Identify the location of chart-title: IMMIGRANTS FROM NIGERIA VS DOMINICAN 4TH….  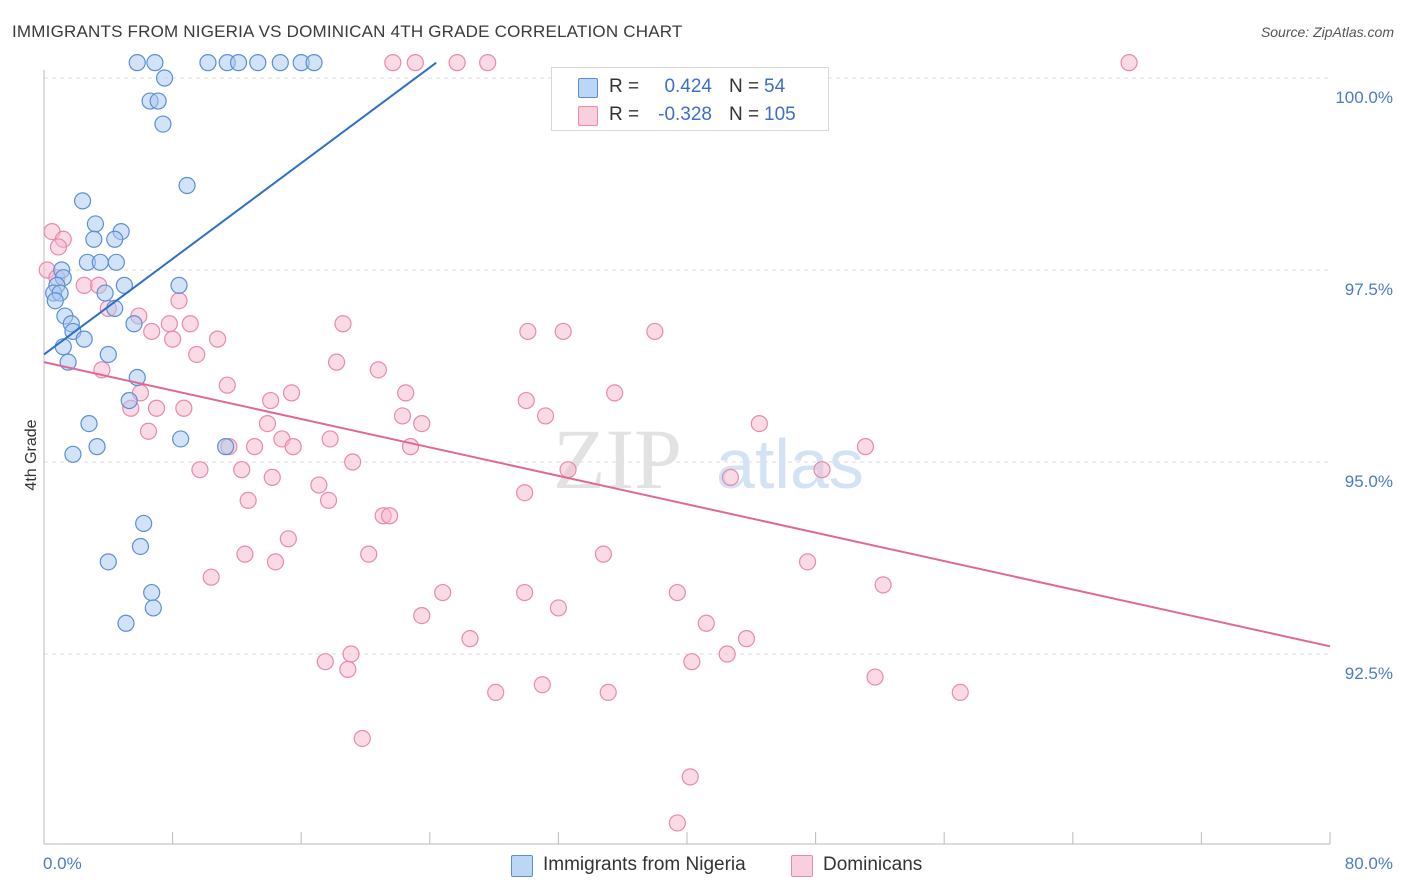
(347, 31).